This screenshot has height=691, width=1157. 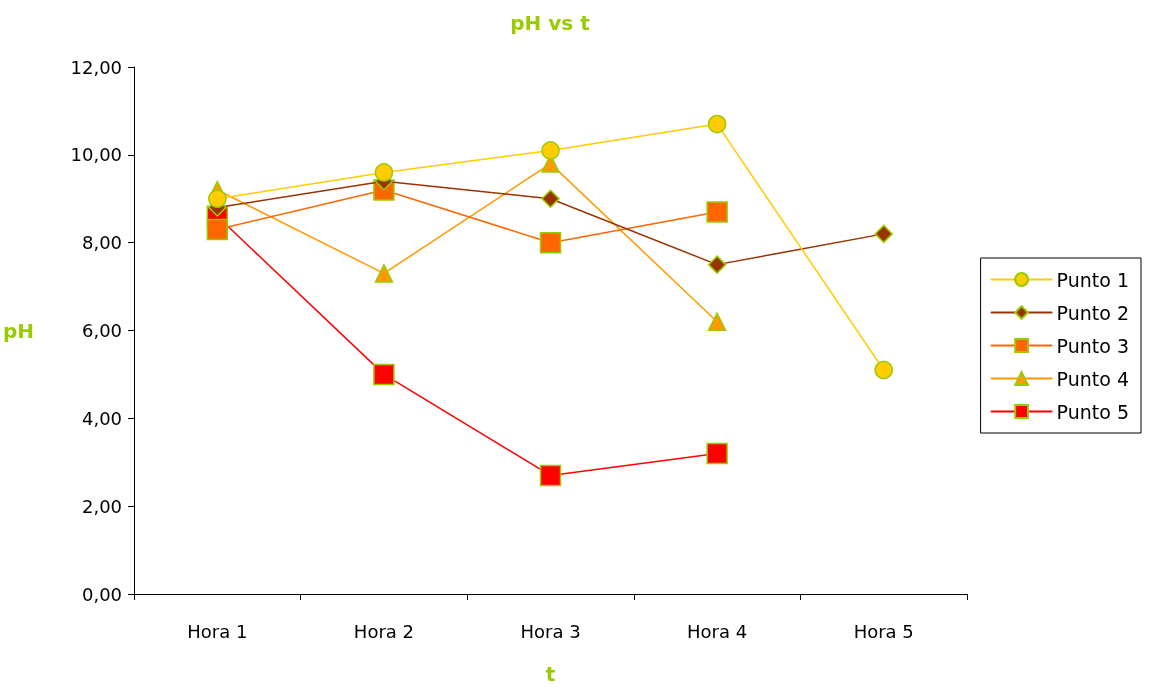 I want to click on chart-title: pH vs t, so click(x=550, y=23).